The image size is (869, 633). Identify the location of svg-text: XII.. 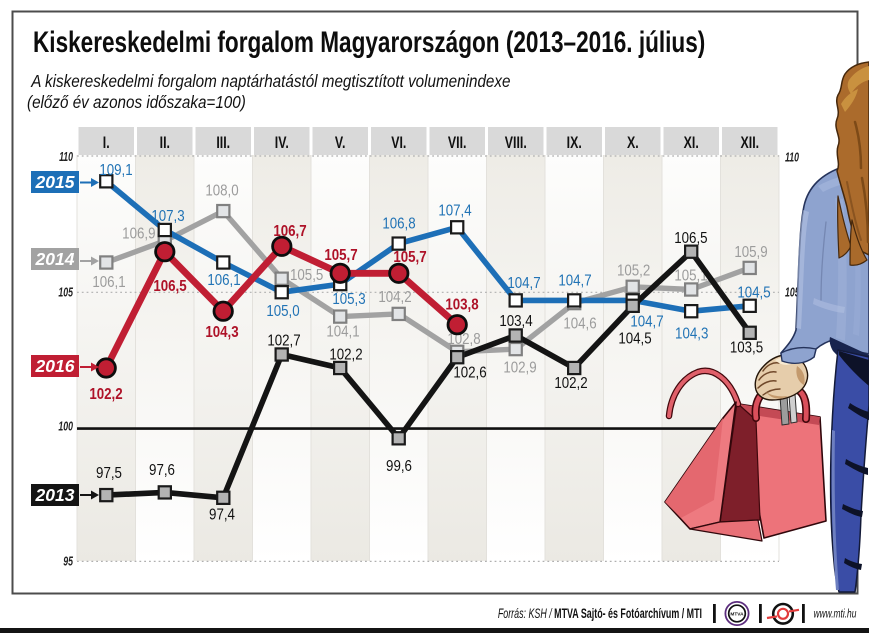
(750, 143).